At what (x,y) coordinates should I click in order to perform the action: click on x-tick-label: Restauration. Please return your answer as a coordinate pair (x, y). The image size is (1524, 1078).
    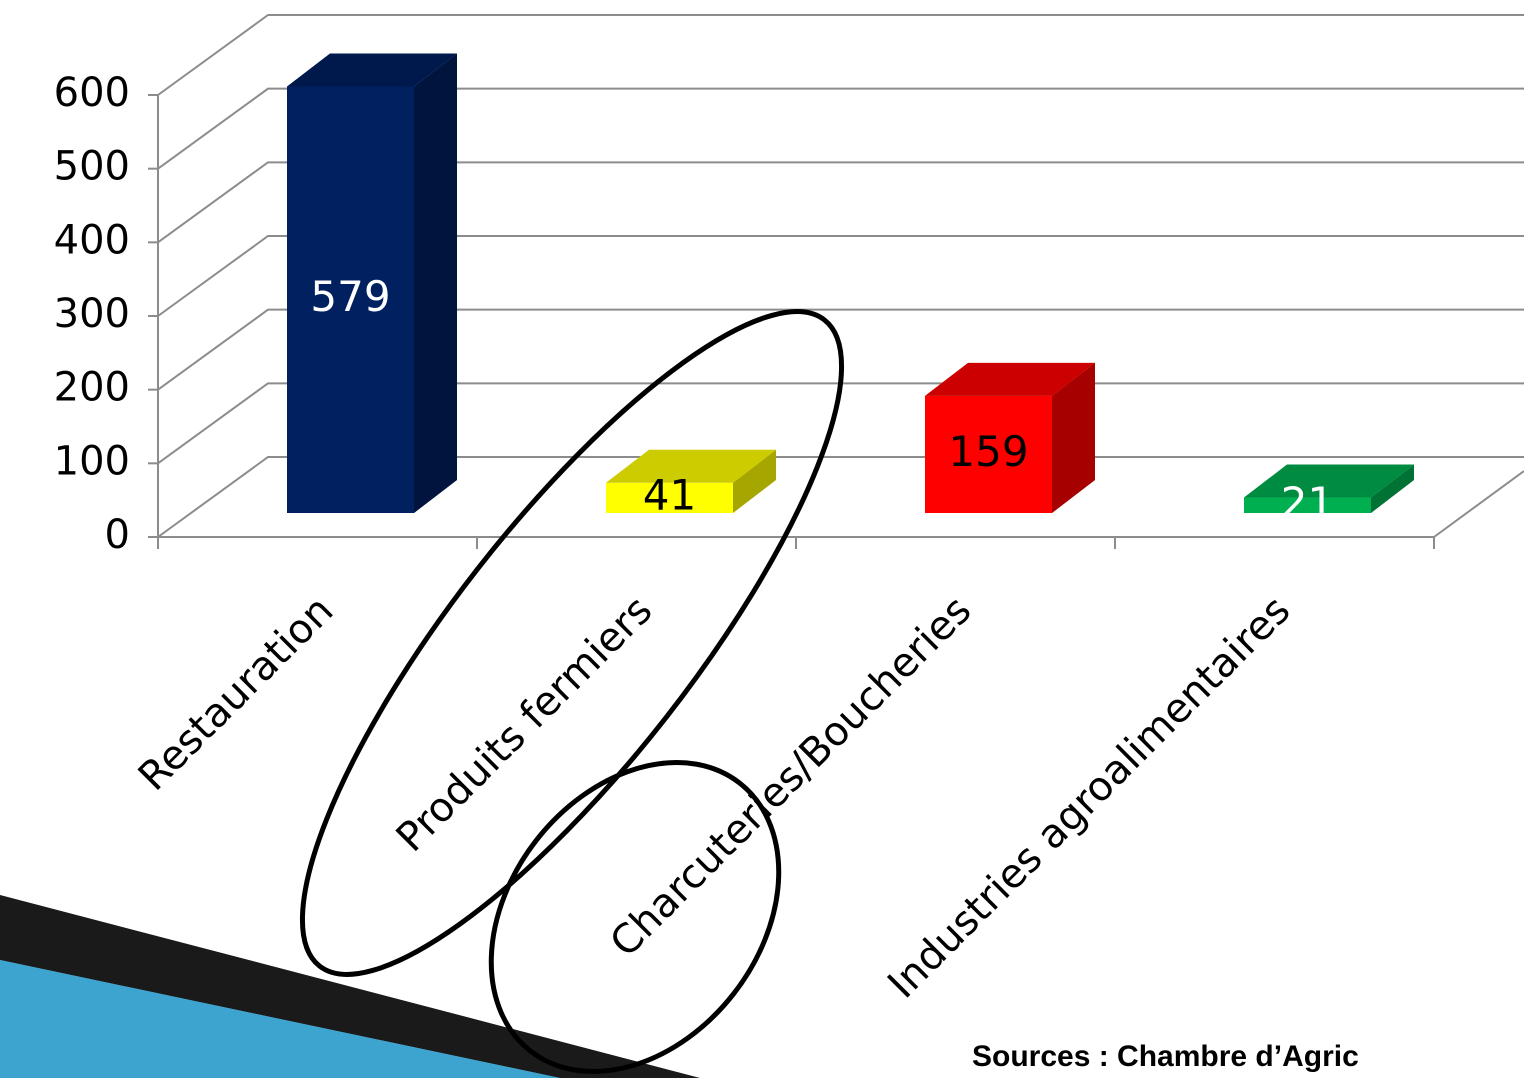
    Looking at the image, I should click on (236, 693).